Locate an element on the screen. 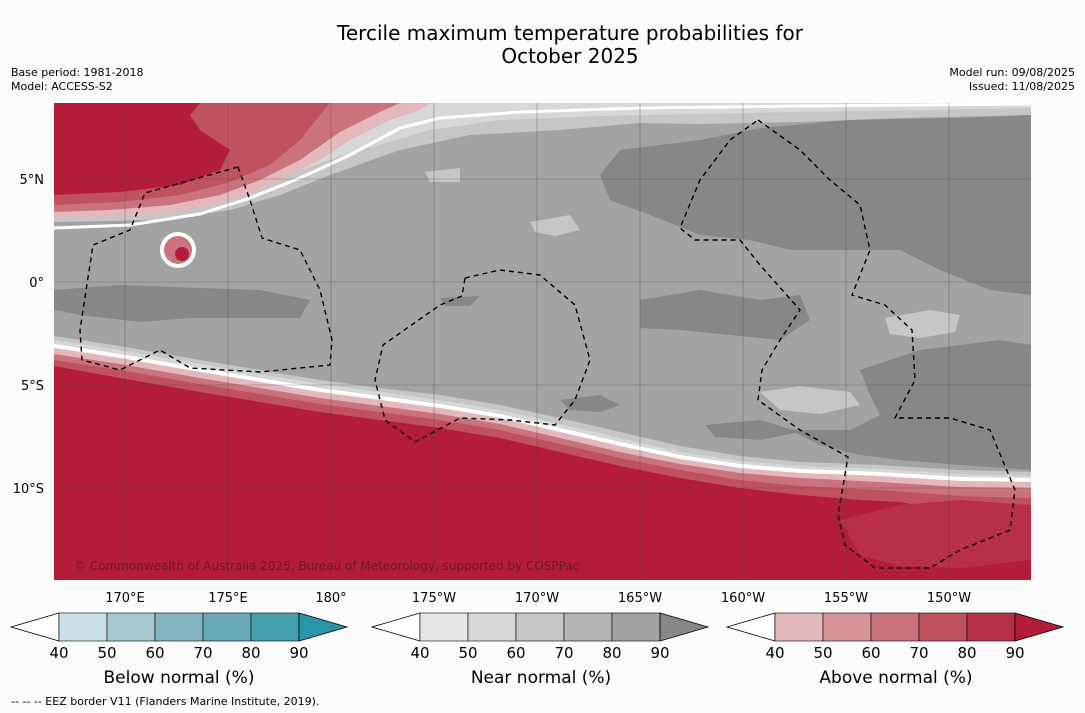 Image resolution: width=1085 pixels, height=713 pixels. colorbar-below-tick-label: 60 is located at coordinates (154, 653).